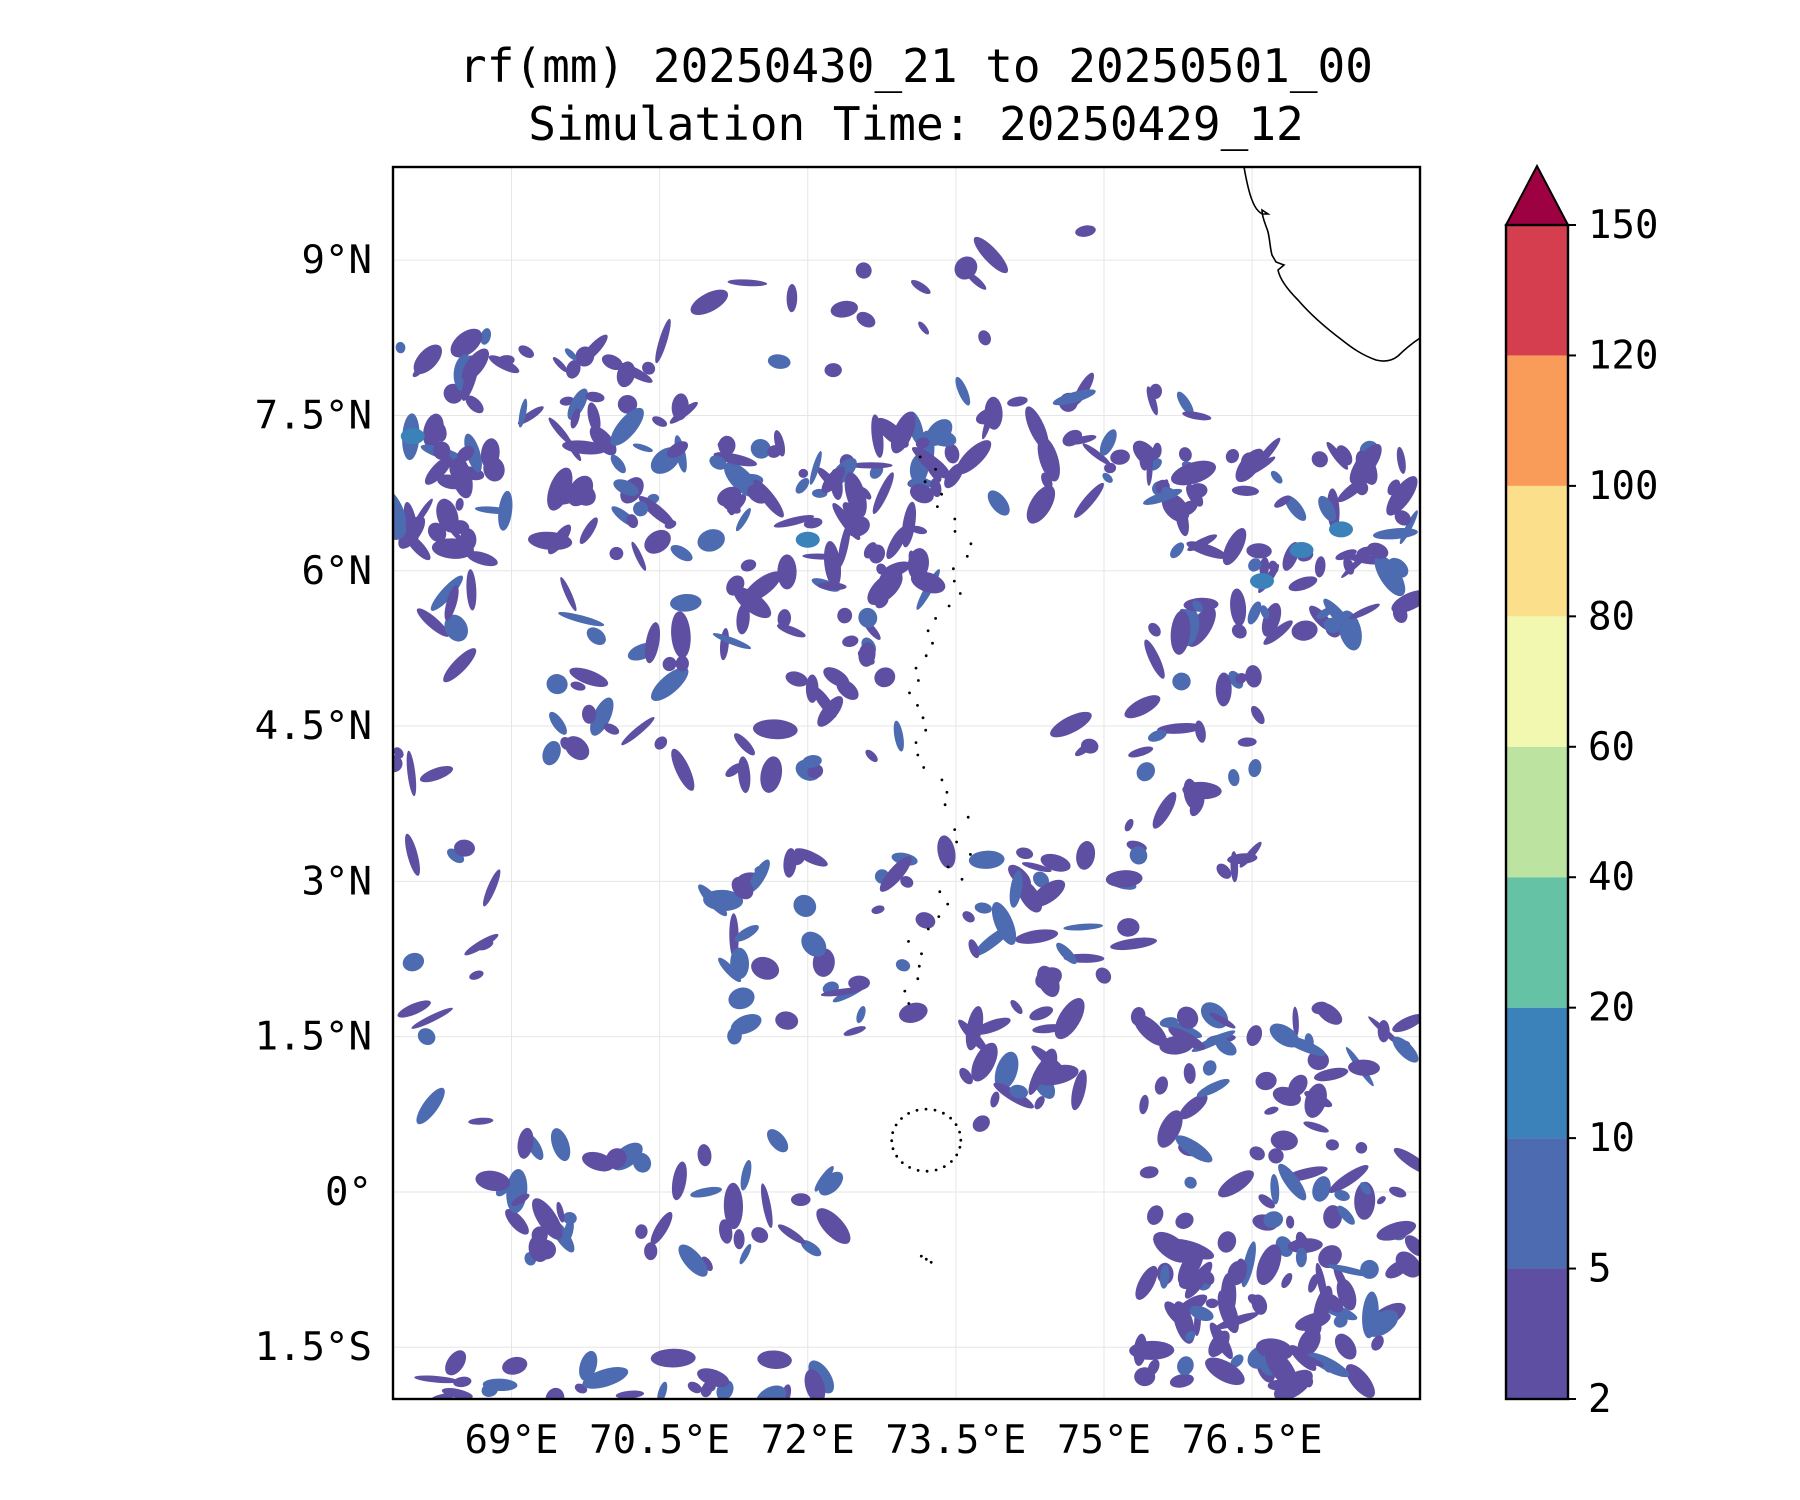  I want to click on lat-tick-label: 1.5°N, so click(313, 1037).